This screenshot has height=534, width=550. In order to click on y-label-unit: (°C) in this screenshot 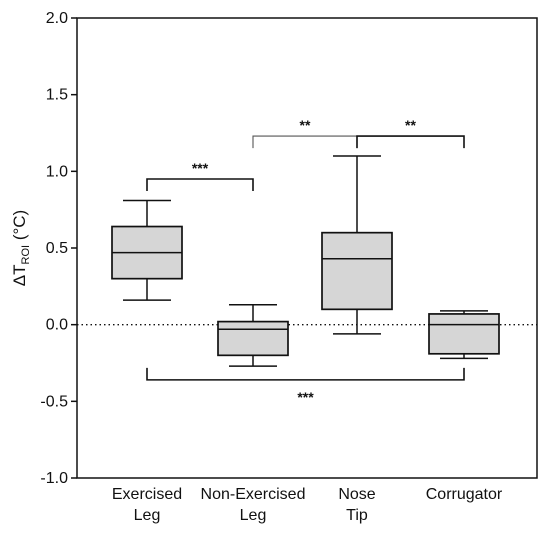, I will do `click(19, 227)`.